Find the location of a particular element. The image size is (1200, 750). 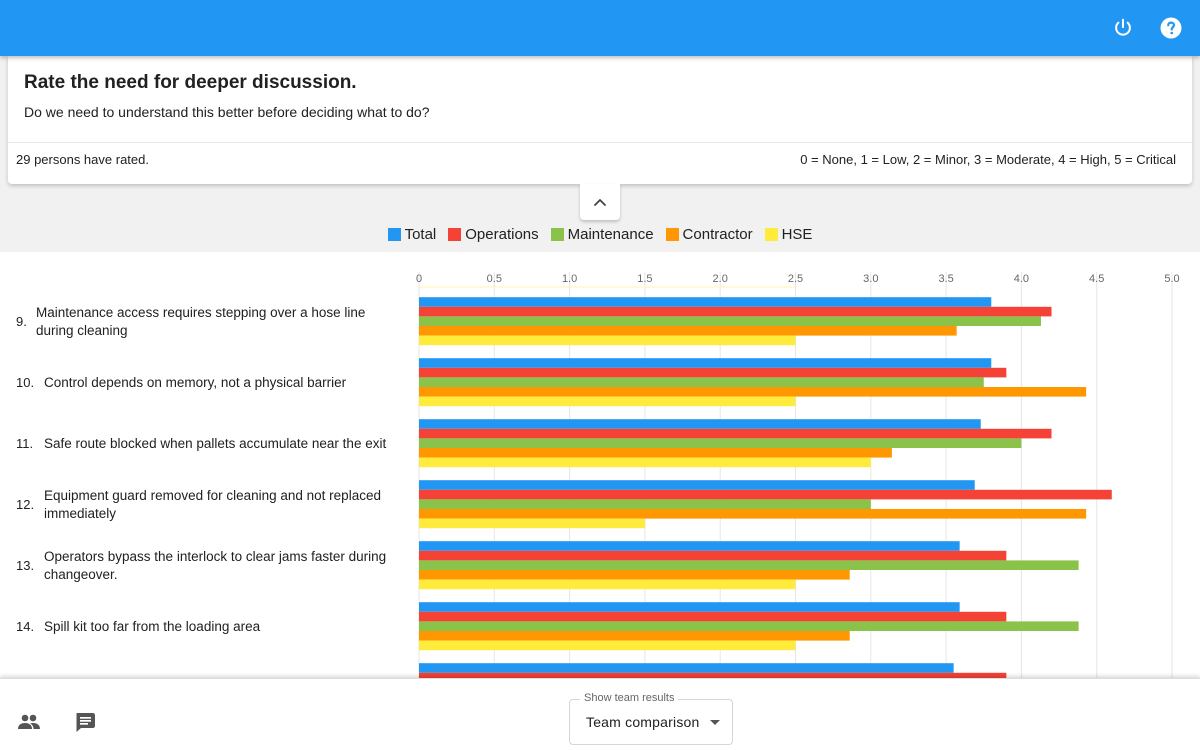

x-tick-label: 0.5 is located at coordinates (494, 279).